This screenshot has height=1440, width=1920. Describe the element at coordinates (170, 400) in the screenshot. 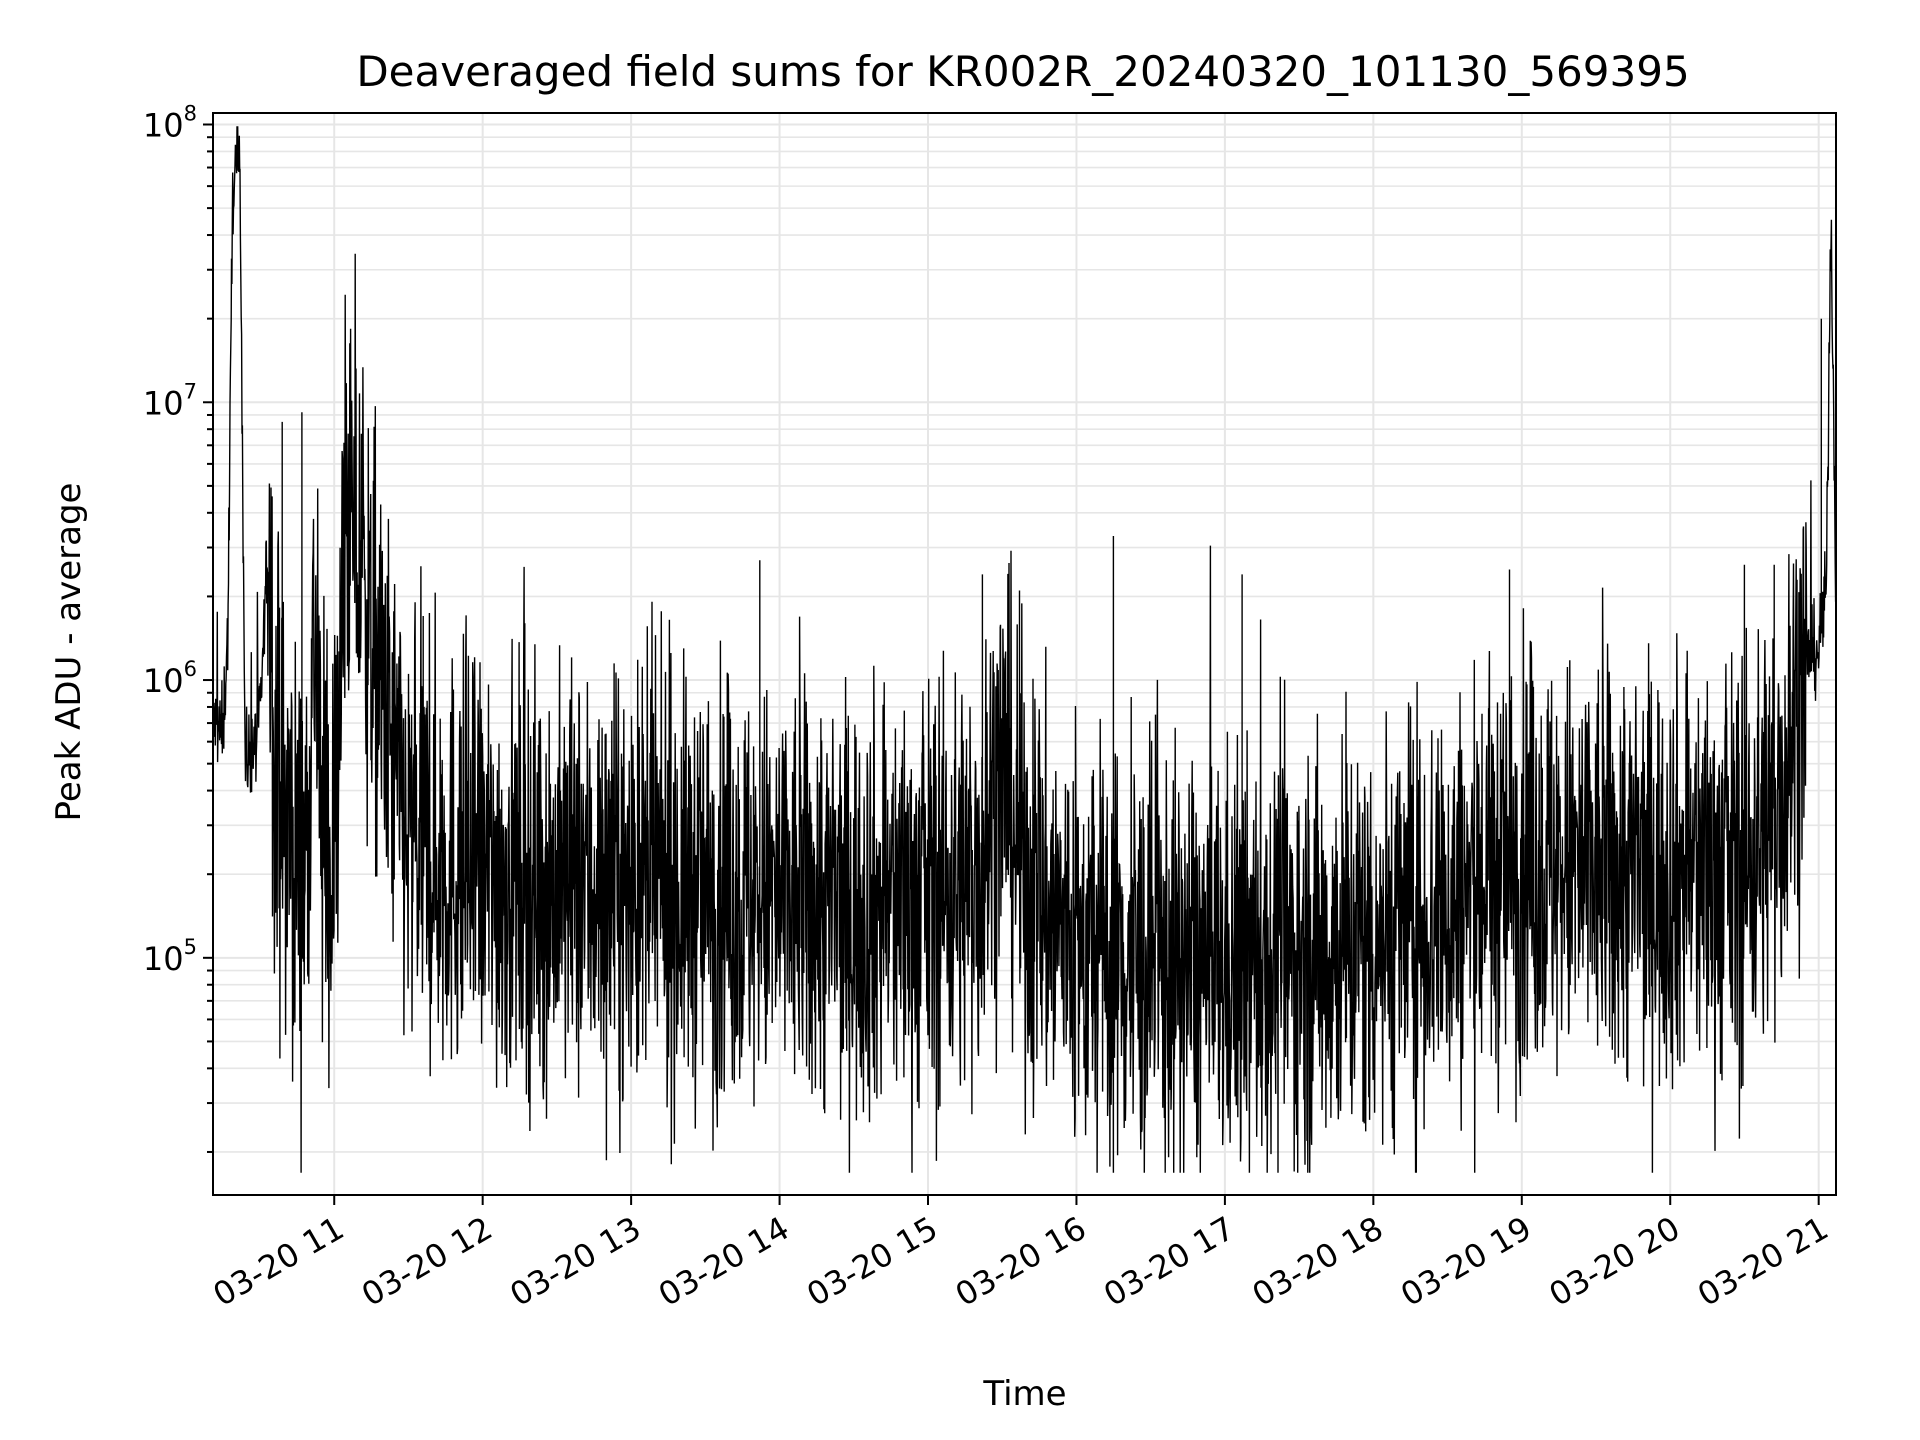

I see `y-tick-label: 10⁷` at that location.